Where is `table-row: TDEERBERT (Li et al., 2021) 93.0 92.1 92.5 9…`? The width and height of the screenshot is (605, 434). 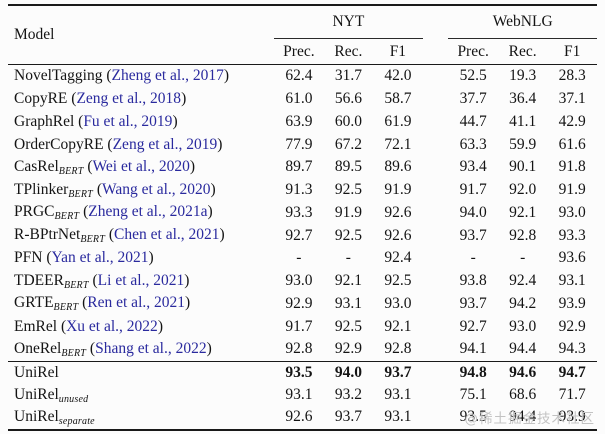 table-row: TDEERBERT (Li et al., 2021) 93.0 92.1 92.5 9… is located at coordinates (302, 281).